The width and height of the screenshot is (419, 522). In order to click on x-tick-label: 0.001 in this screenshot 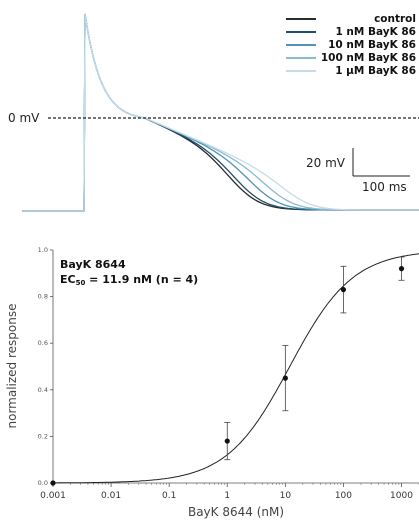, I will do `click(53, 496)`.